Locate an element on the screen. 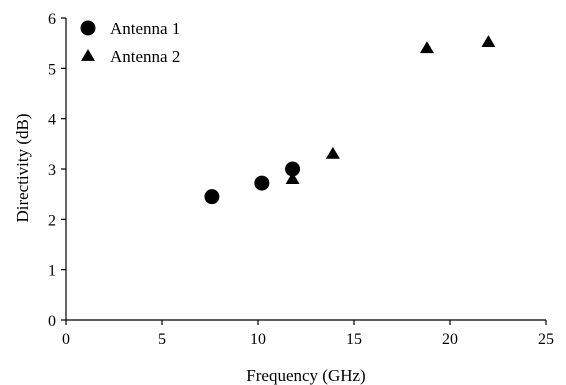 This screenshot has height=385, width=566. legend-label-1: Antenna 1 is located at coordinates (145, 28).